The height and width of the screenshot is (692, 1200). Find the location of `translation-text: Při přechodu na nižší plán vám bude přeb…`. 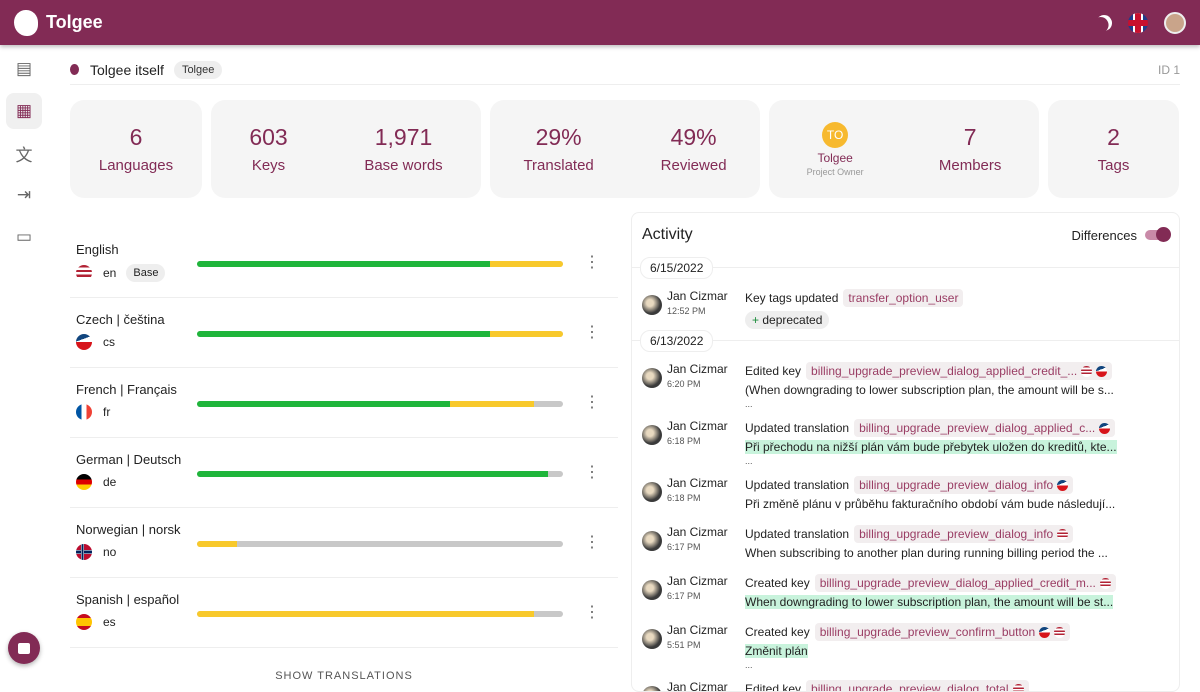

translation-text: Při přechodu na nižší plán vám bude přeb… is located at coordinates (931, 447).